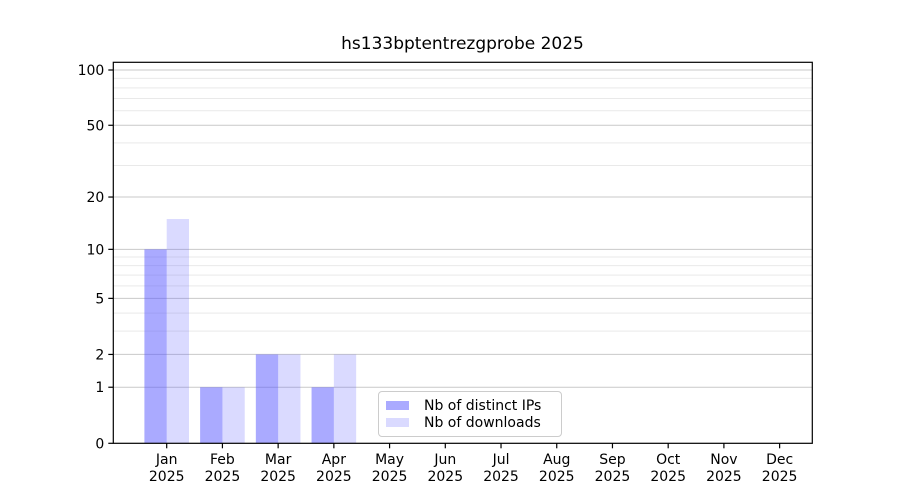  What do you see at coordinates (95, 126) in the screenshot?
I see `y-tick-label: 50` at bounding box center [95, 126].